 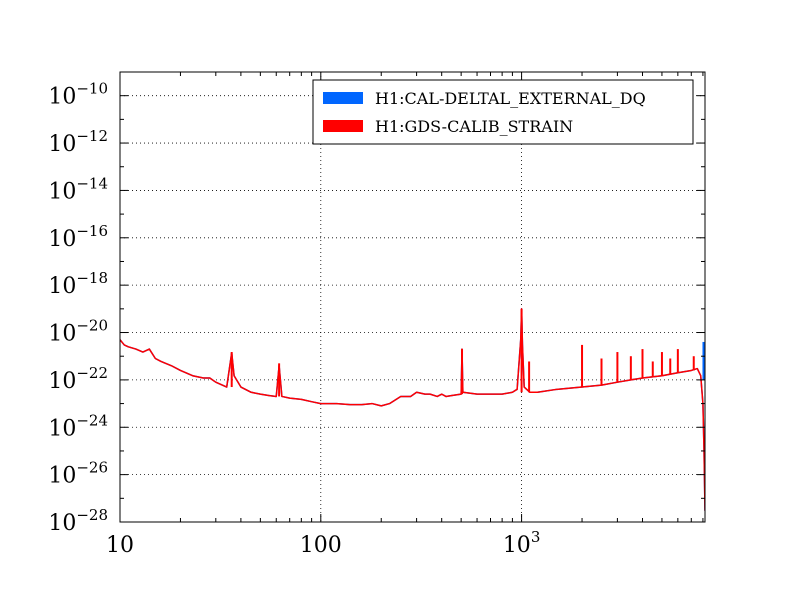 What do you see at coordinates (92, 373) in the screenshot?
I see `y-tick-exponent: −22` at bounding box center [92, 373].